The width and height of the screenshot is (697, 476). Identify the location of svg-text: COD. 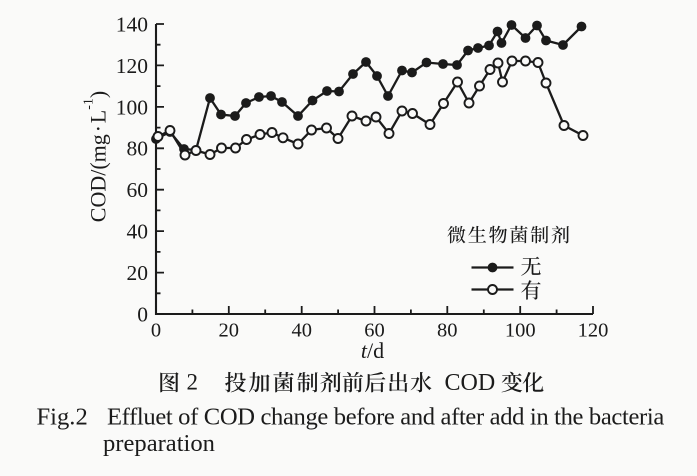
(470, 383).